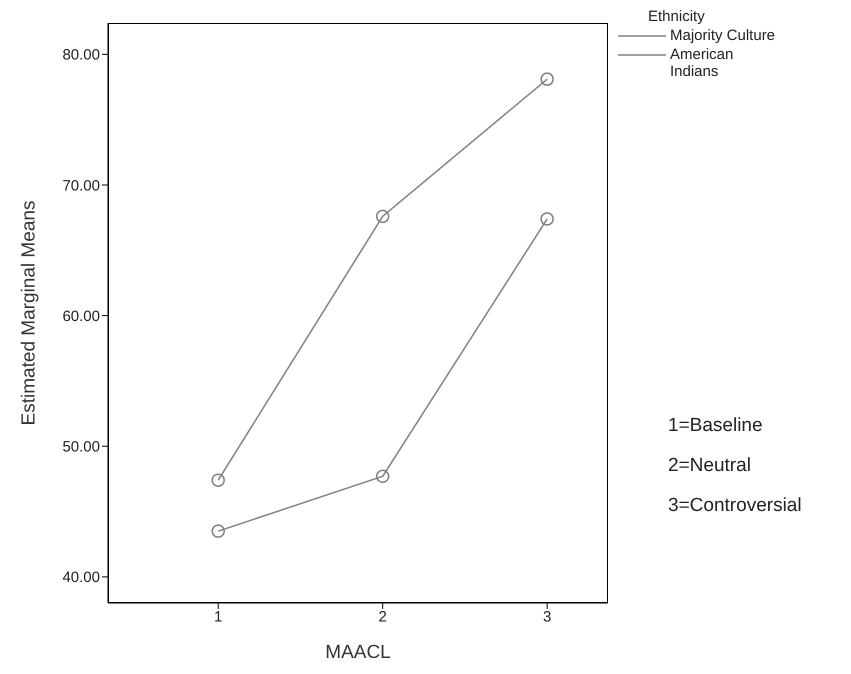 This screenshot has width=851, height=674. I want to click on legend-title: Ethnicity, so click(677, 16).